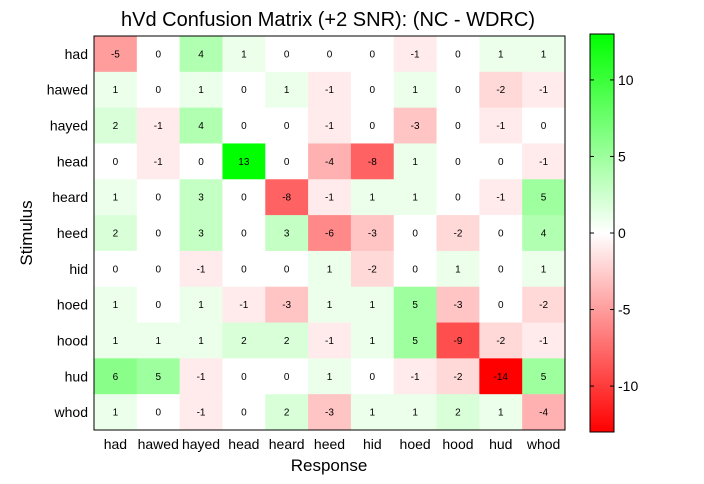  I want to click on cell-value-label: -4, so click(329, 162).